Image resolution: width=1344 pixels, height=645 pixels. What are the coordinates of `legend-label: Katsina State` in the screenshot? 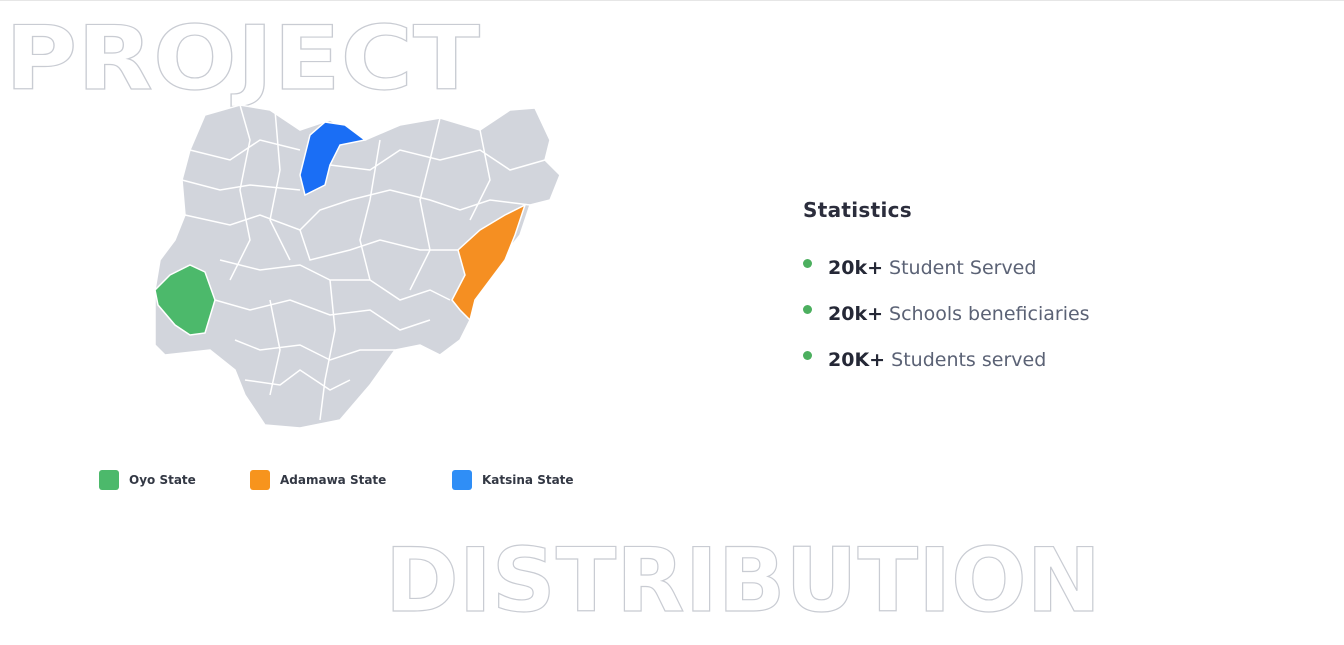 It's located at (528, 480).